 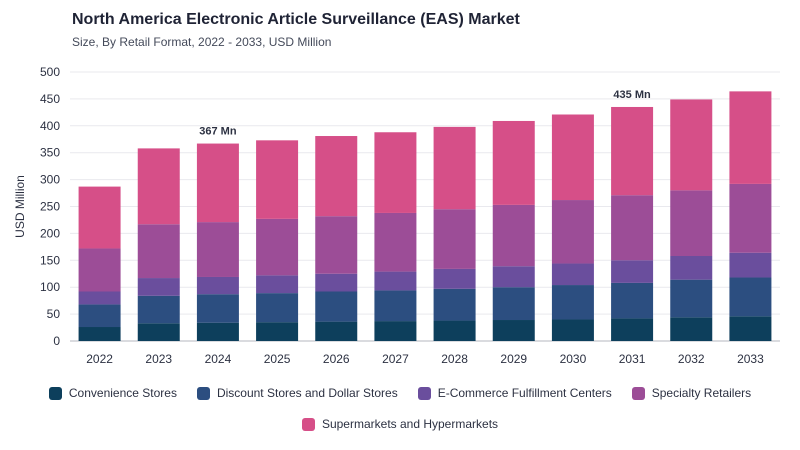 I want to click on x-tick-label: 2033, so click(x=750, y=359).